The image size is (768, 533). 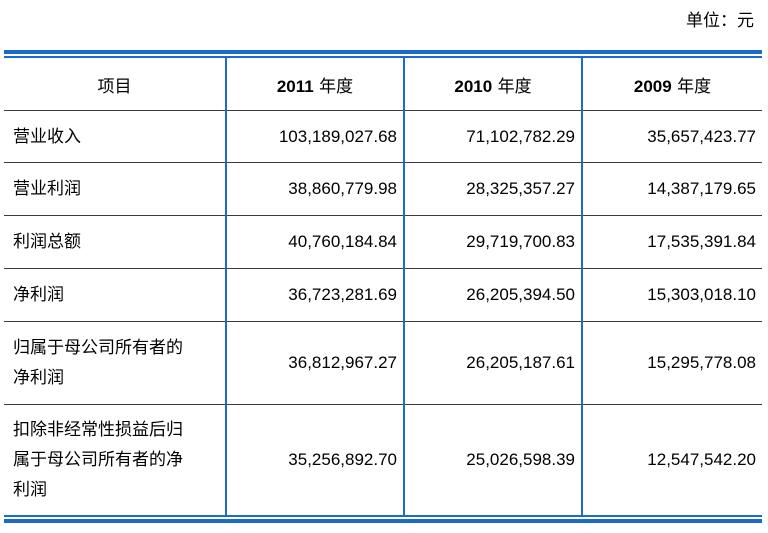 What do you see at coordinates (315, 295) in the screenshot?
I see `cell-2011: 36,723,281.69` at bounding box center [315, 295].